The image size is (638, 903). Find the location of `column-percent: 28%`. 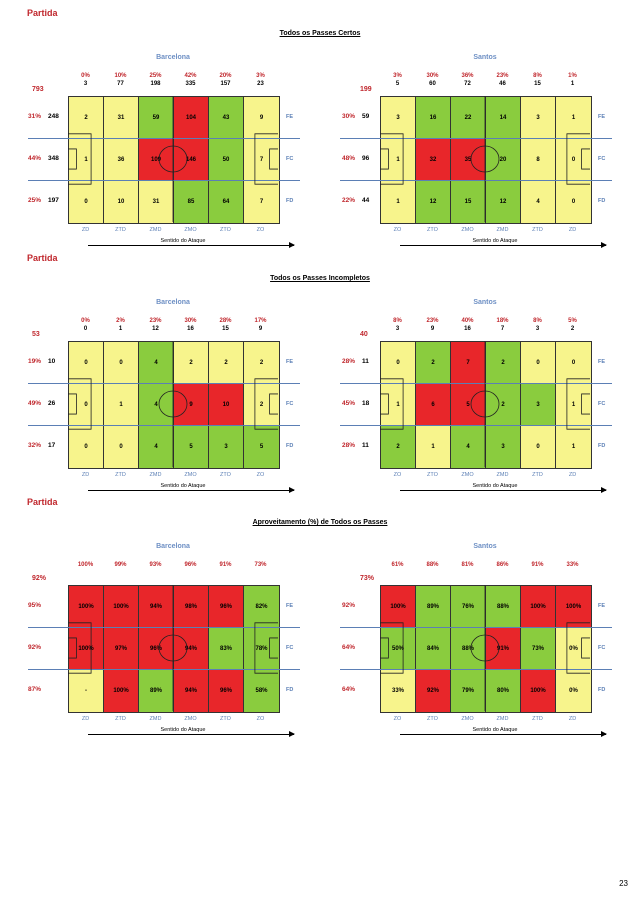

column-percent: 28% is located at coordinates (225, 321).